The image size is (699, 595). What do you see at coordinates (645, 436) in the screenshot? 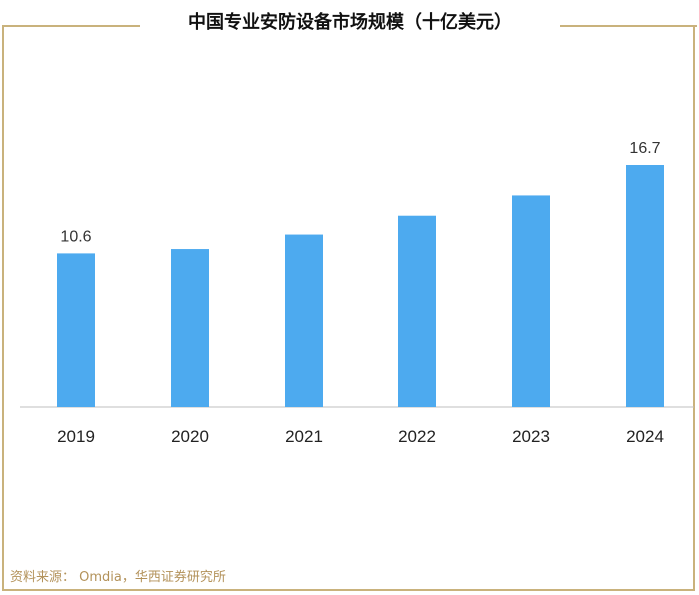
I see `x-tick-label-2024: 2024` at bounding box center [645, 436].